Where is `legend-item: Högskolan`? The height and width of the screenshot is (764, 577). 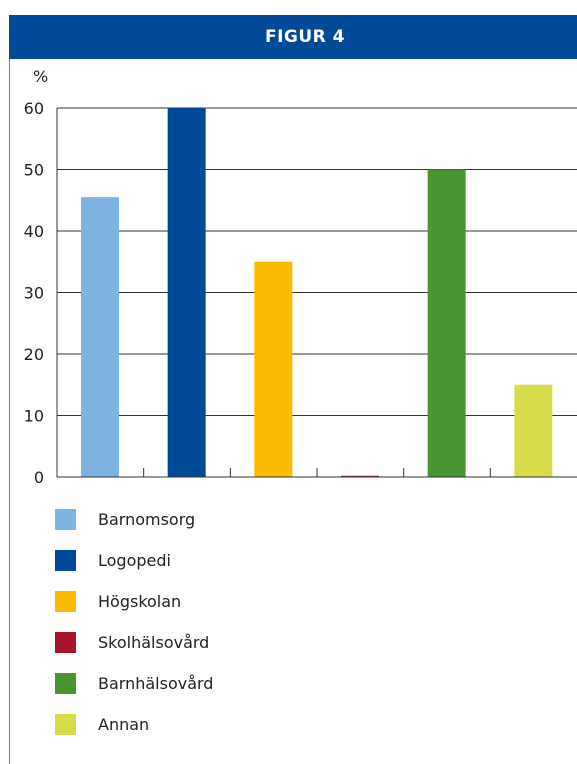
legend-item: Högskolan is located at coordinates (118, 601).